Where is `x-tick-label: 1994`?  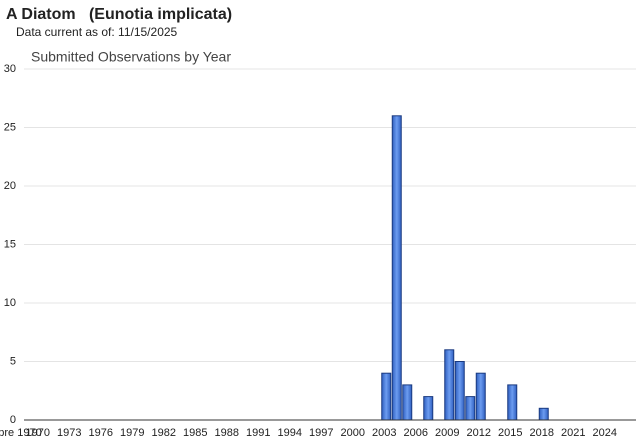
x-tick-label: 1994 is located at coordinates (290, 433).